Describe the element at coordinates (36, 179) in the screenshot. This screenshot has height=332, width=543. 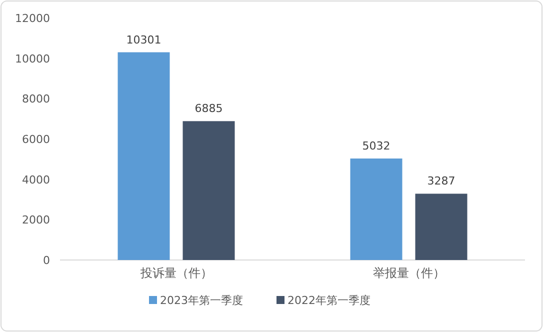
I see `y-tick-label: 4000` at that location.